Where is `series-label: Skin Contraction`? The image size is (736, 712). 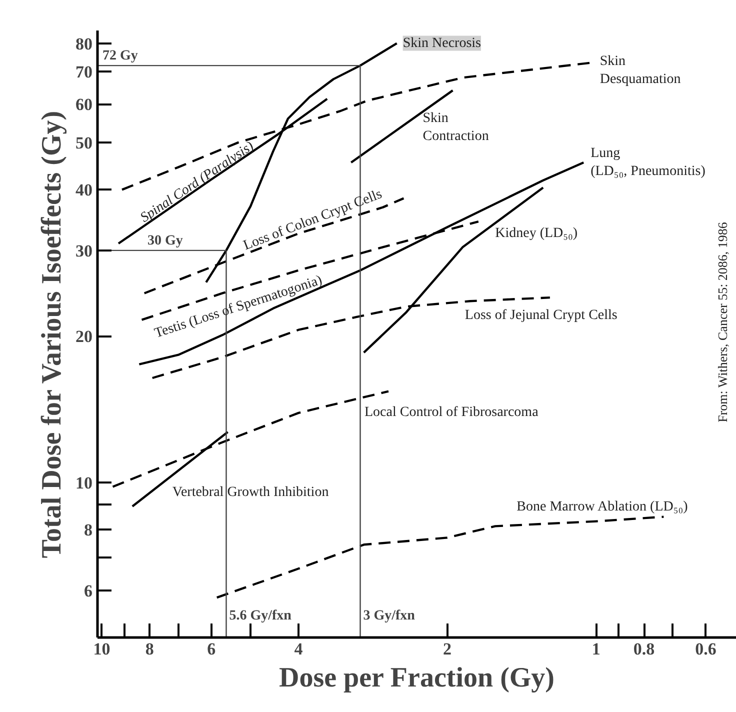 series-label: Skin Contraction is located at coordinates (455, 127).